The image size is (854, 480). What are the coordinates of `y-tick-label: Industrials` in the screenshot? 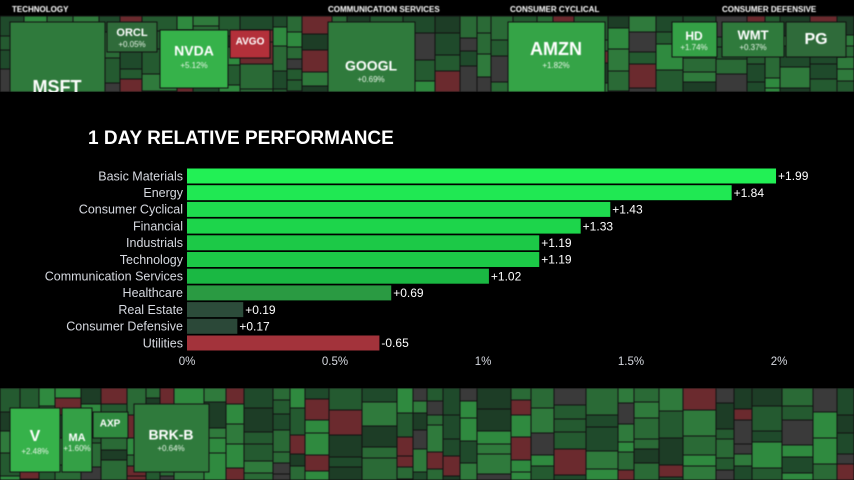 It's located at (154, 243).